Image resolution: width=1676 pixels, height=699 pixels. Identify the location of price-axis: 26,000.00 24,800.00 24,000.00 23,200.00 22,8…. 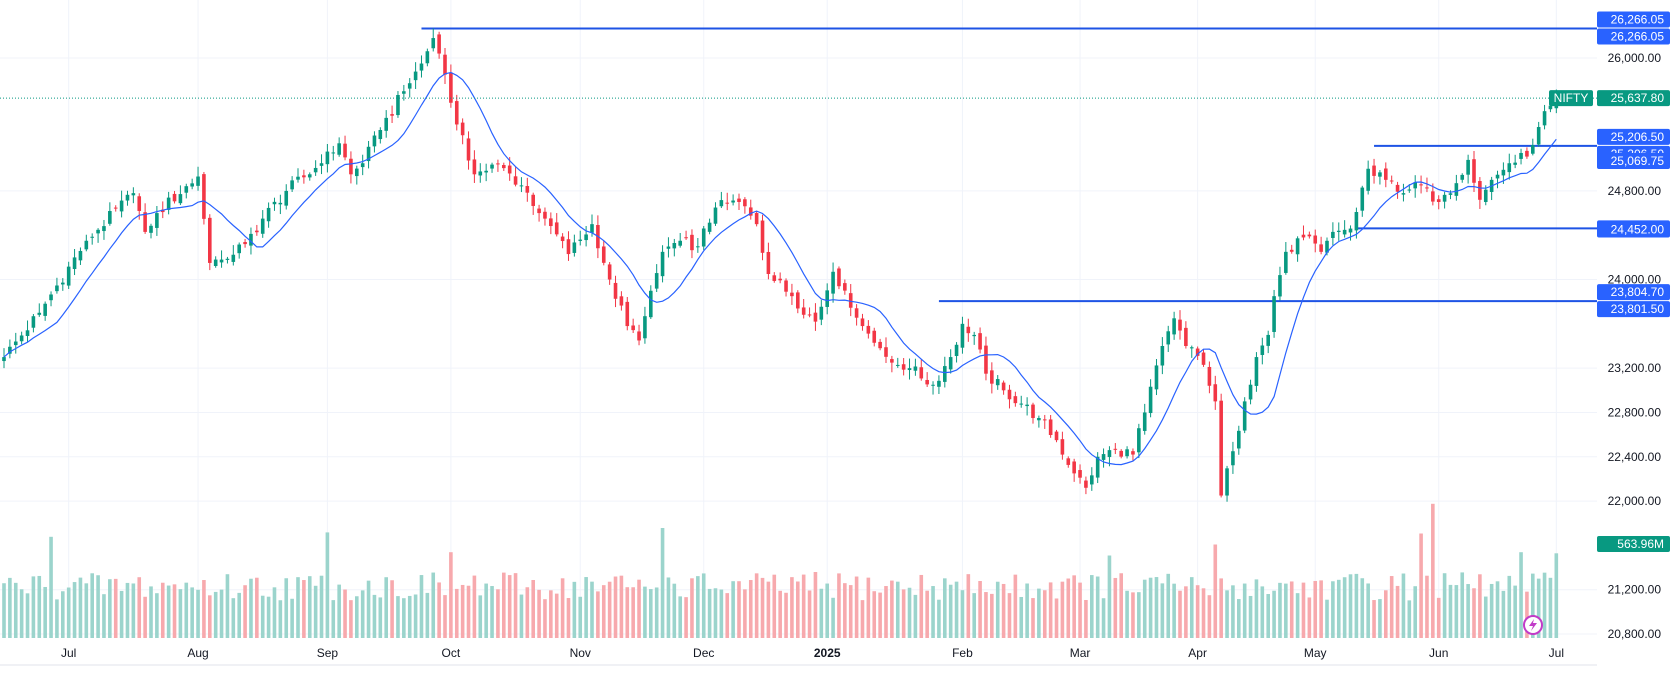
(1636, 349).